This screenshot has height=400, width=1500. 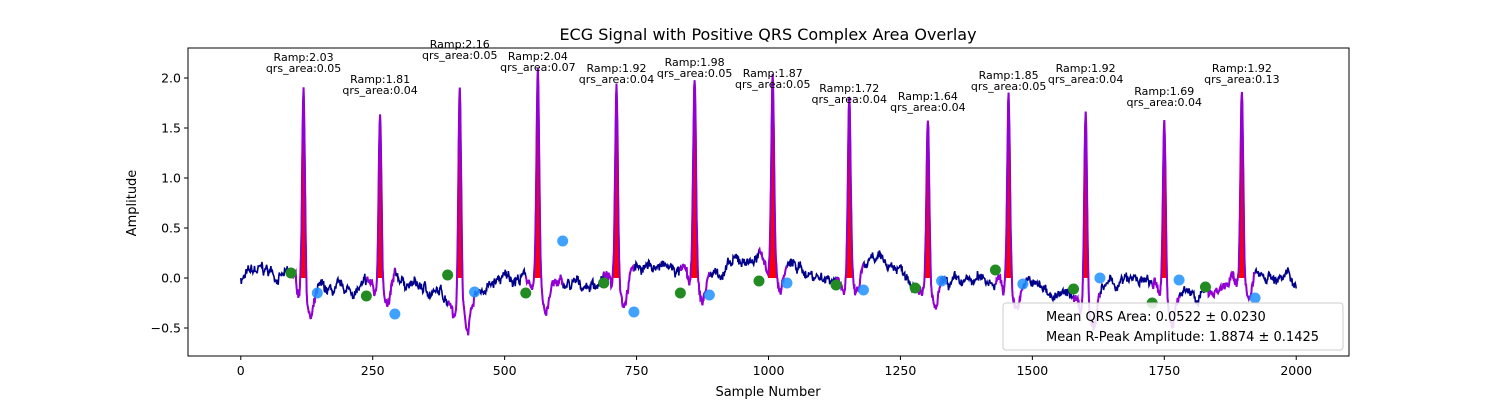 I want to click on x-tick-label-5: 1250, so click(x=901, y=370).